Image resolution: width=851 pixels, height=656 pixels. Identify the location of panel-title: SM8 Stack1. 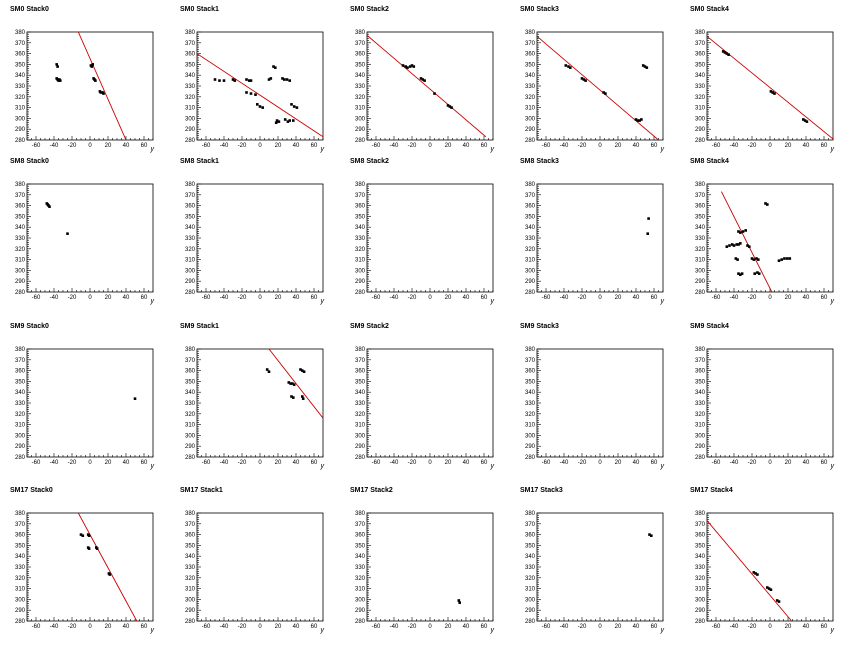
(199, 161).